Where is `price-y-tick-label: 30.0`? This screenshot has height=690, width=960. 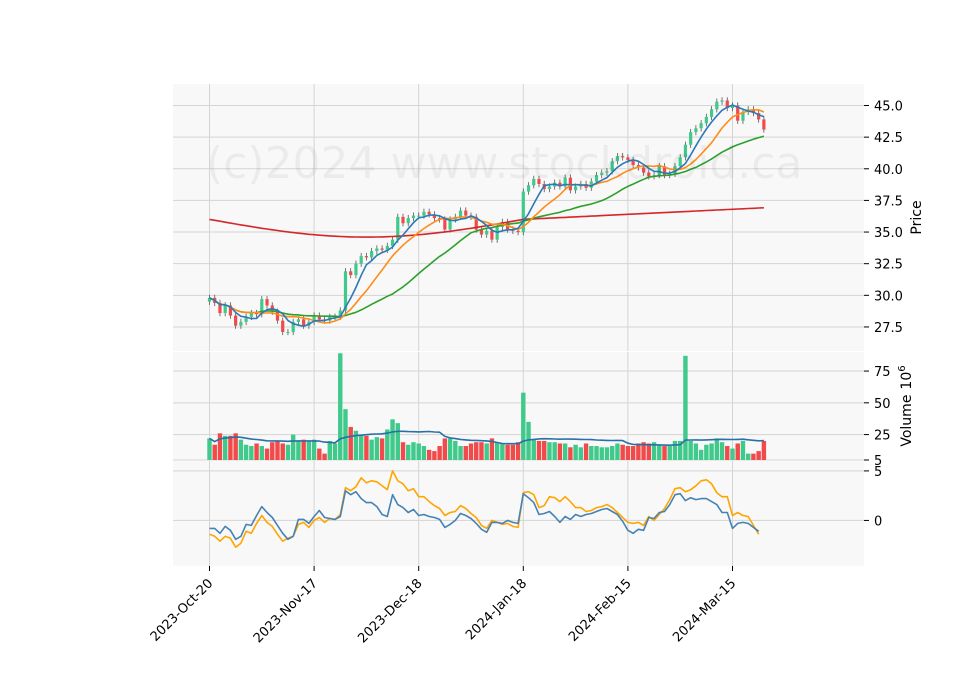
price-y-tick-label: 30.0 is located at coordinates (888, 296).